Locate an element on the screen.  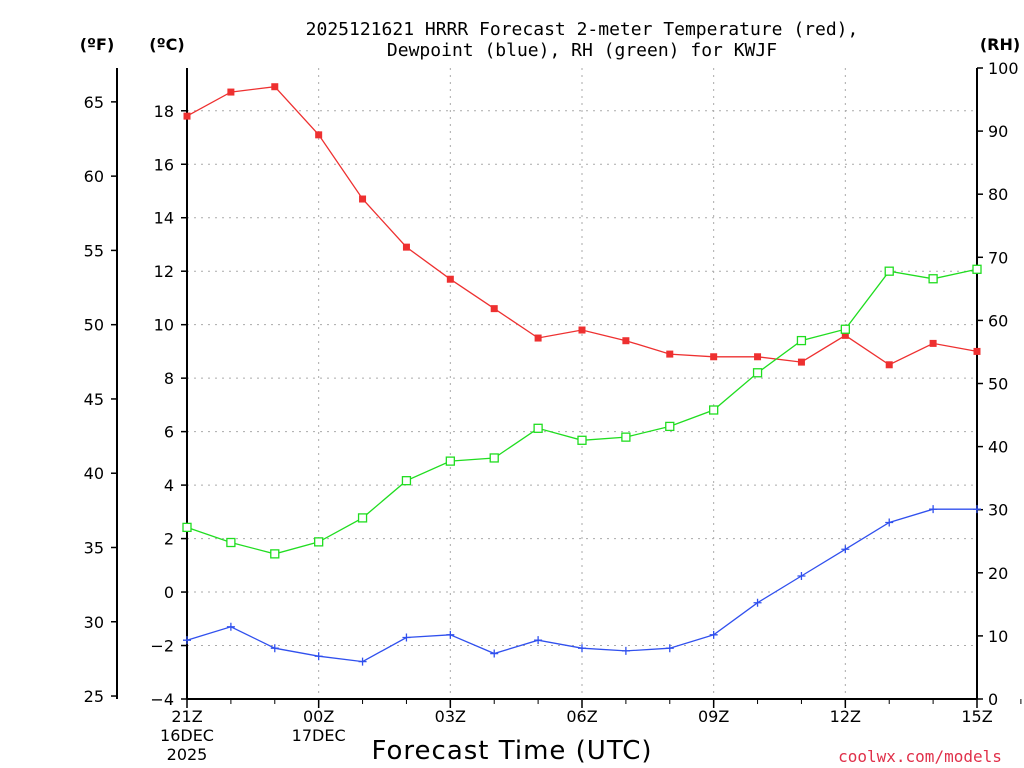
rh-tick-label: 10 is located at coordinates (998, 636).